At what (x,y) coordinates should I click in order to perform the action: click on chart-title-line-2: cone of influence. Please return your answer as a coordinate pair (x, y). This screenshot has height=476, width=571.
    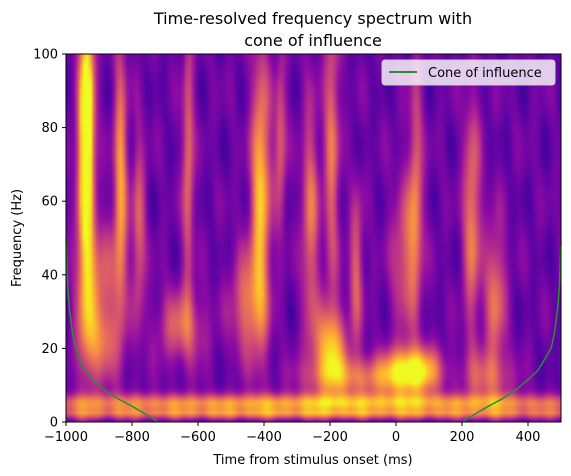
    Looking at the image, I should click on (313, 40).